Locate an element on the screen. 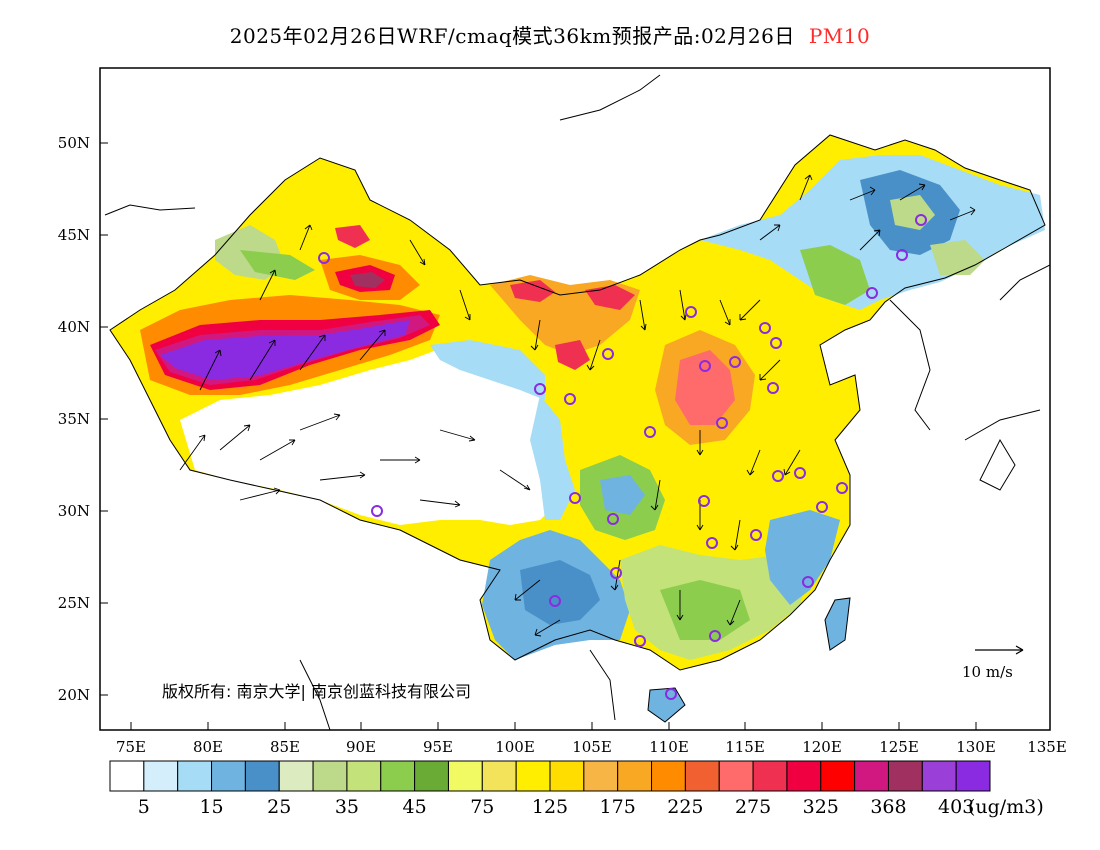 The height and width of the screenshot is (850, 1100). colorbar-tick-label: 125 is located at coordinates (550, 807).